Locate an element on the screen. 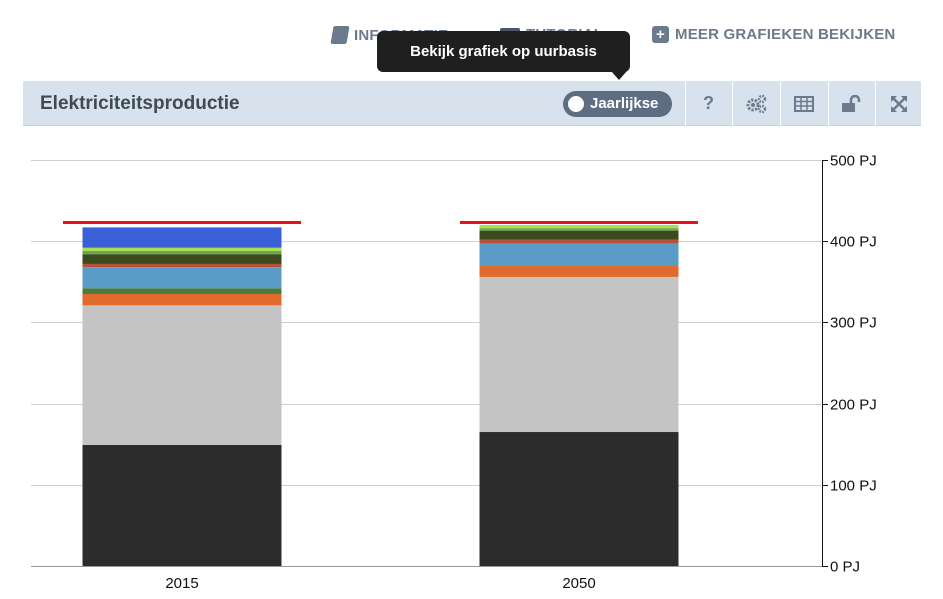 Image resolution: width=943 pixels, height=599 pixels. x-tick-label: 2050 is located at coordinates (578, 583).